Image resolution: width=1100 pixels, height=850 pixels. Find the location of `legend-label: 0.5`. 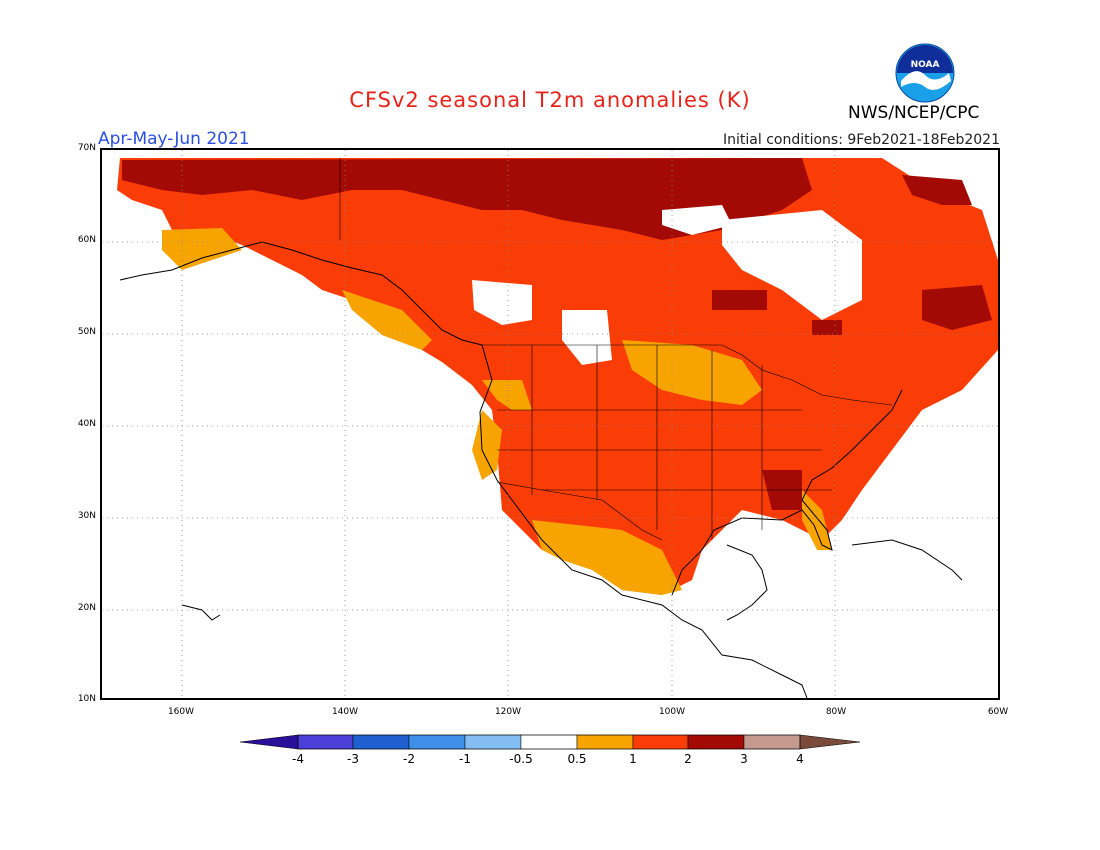

legend-label: 0.5 is located at coordinates (577, 759).